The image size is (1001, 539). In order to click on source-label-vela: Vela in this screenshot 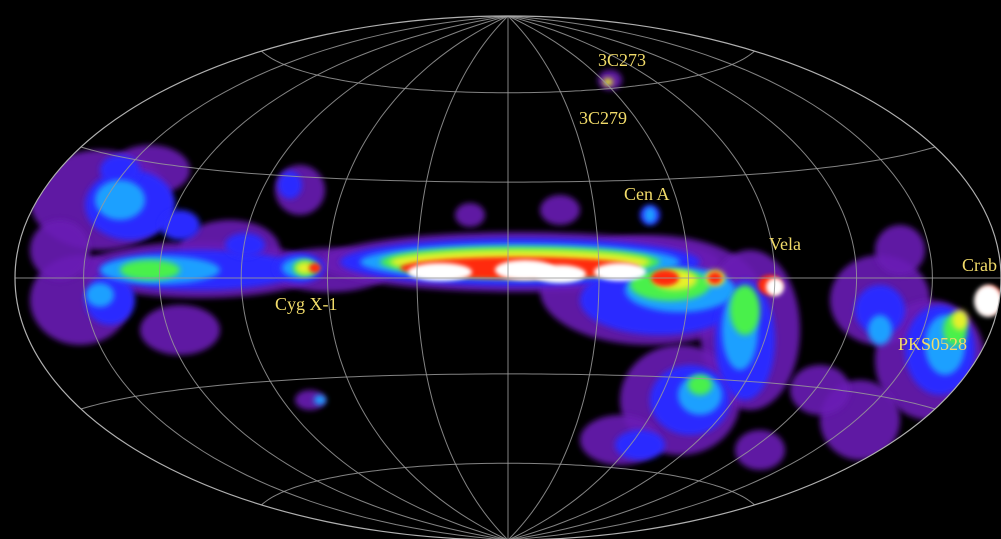, I will do `click(785, 244)`.